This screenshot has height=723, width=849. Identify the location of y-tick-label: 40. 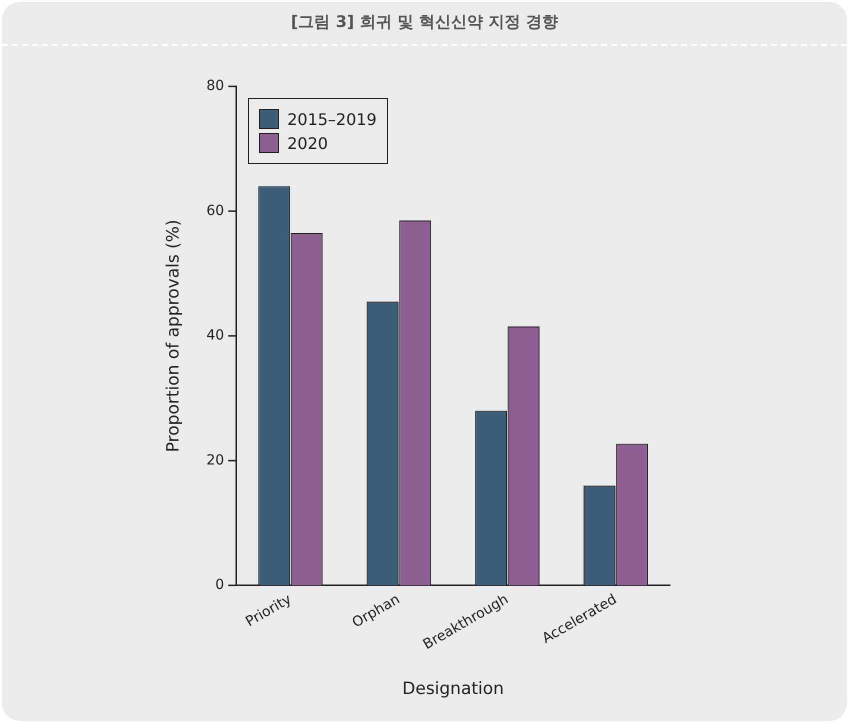
(215, 336).